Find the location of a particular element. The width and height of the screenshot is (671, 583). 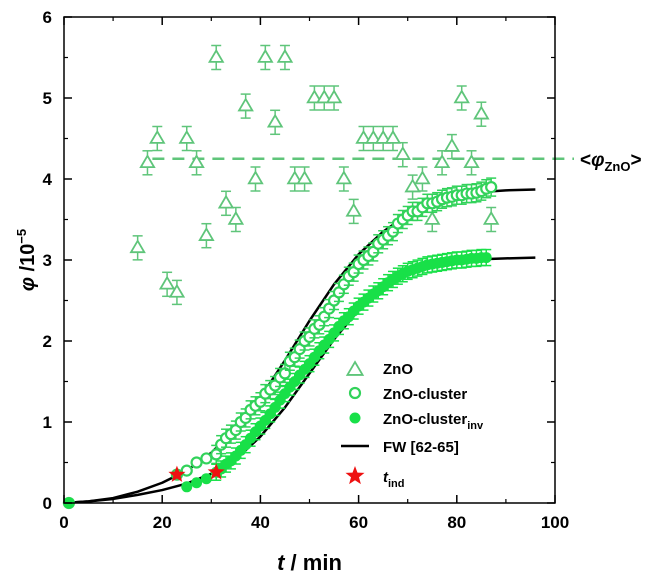

legend-zno-cluster-symbol is located at coordinates (355, 393).